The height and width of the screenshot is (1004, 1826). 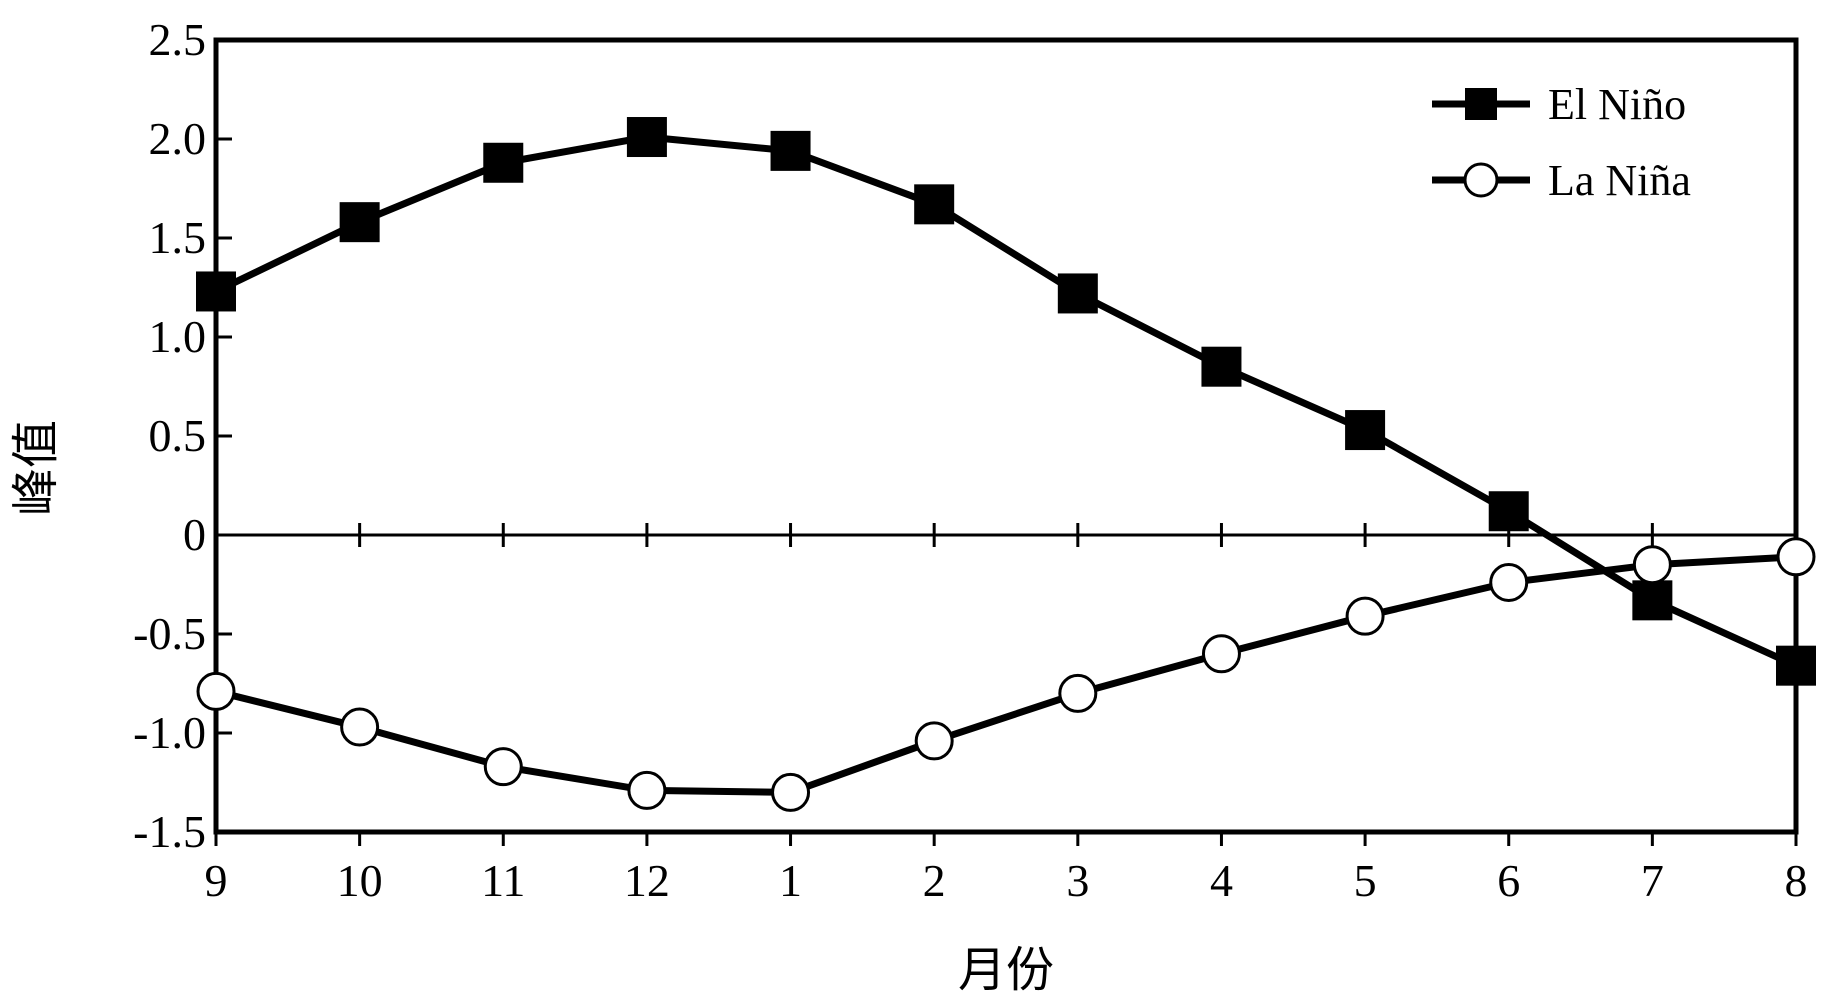 I want to click on y-tick-label: 0.5, so click(x=178, y=435).